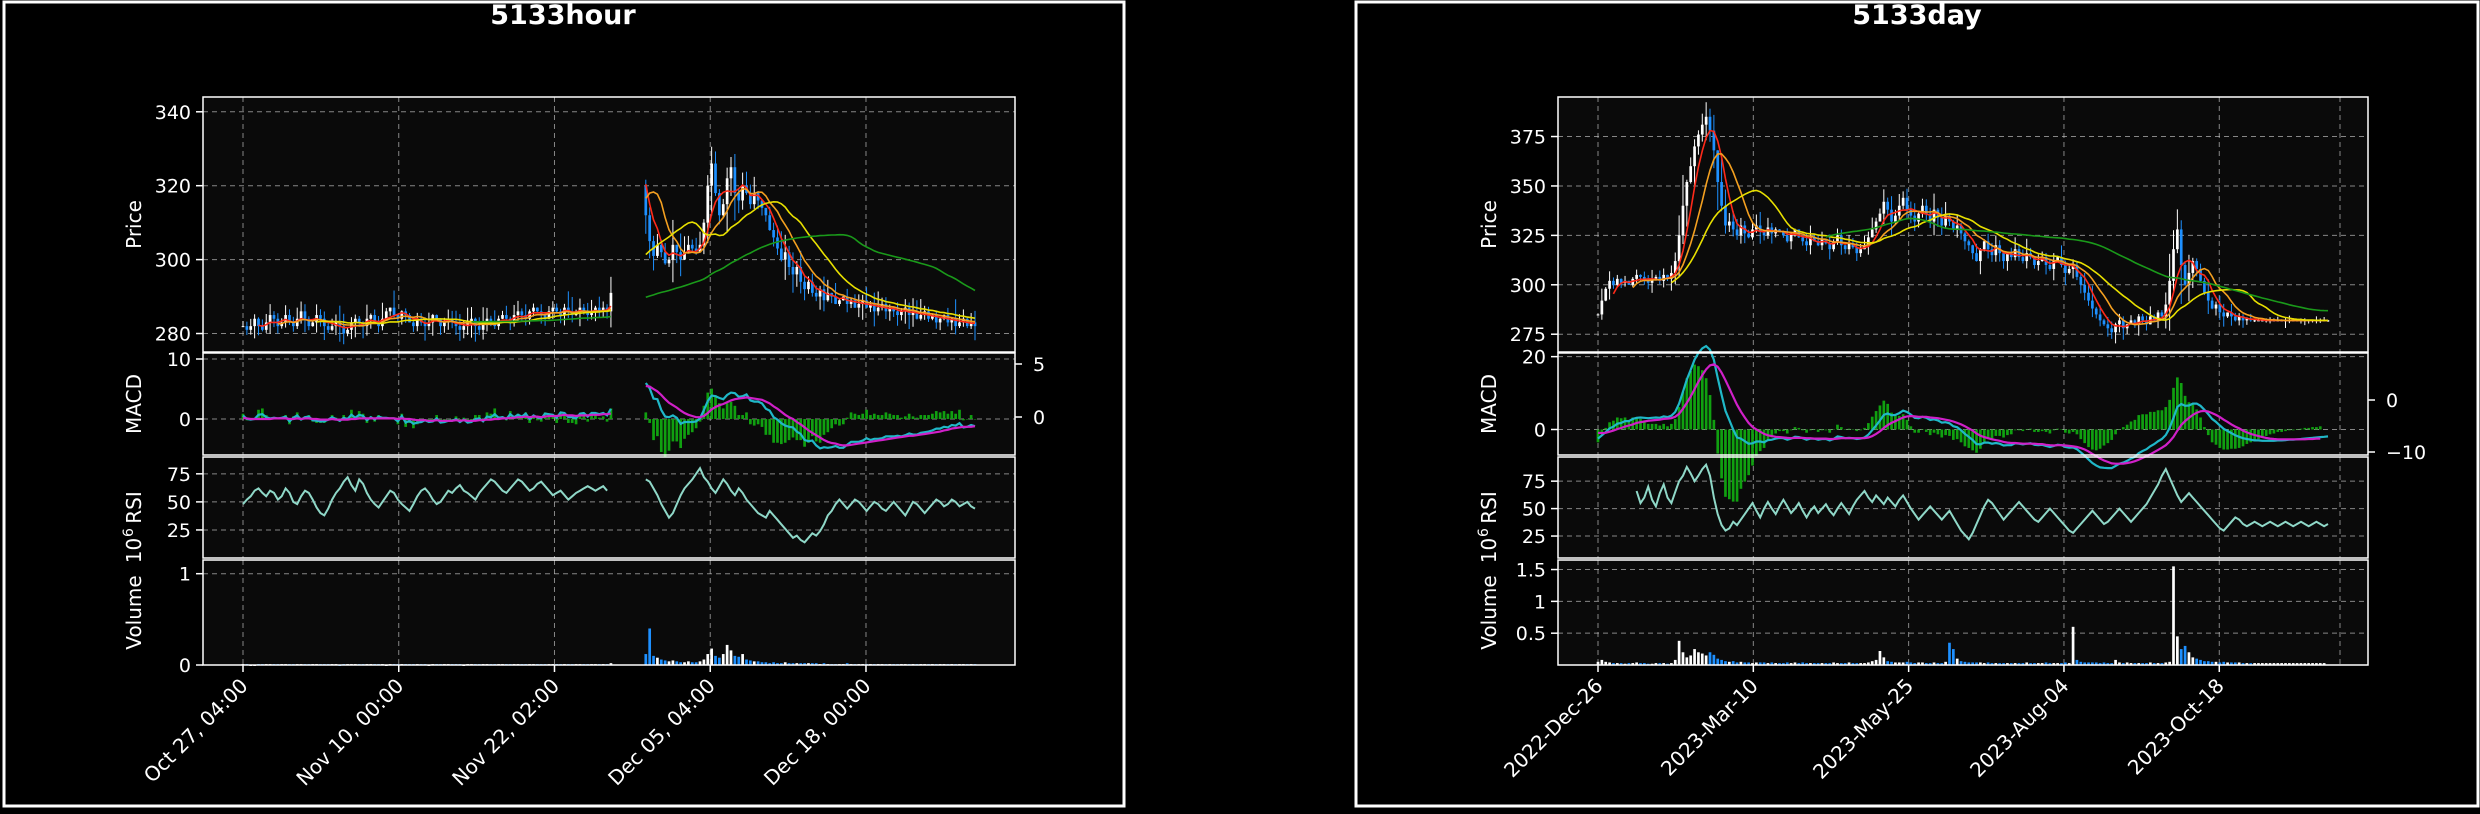 Image resolution: width=2480 pixels, height=814 pixels. What do you see at coordinates (185, 420) in the screenshot?
I see `ytick-label-macd: 0` at bounding box center [185, 420].